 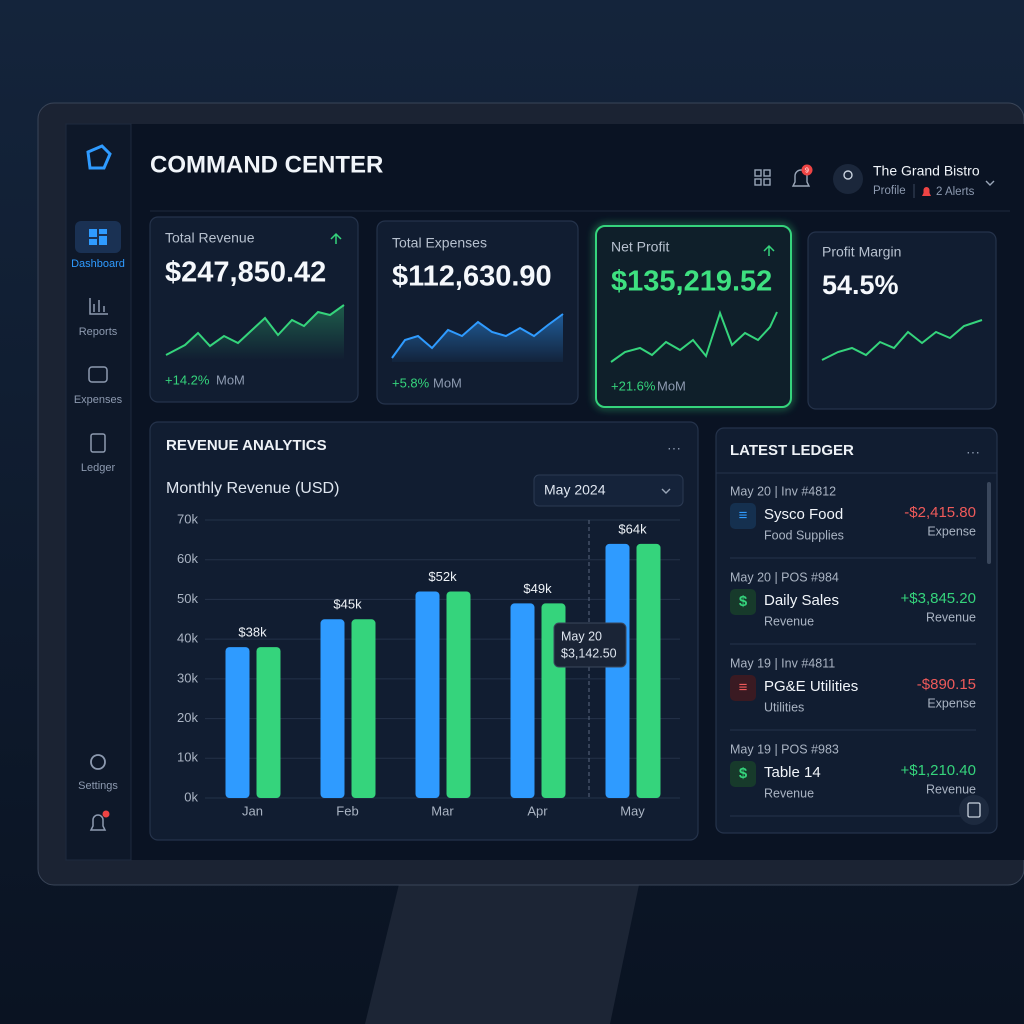 What do you see at coordinates (804, 535) in the screenshot?
I see `ledger-category: Food Supplies` at bounding box center [804, 535].